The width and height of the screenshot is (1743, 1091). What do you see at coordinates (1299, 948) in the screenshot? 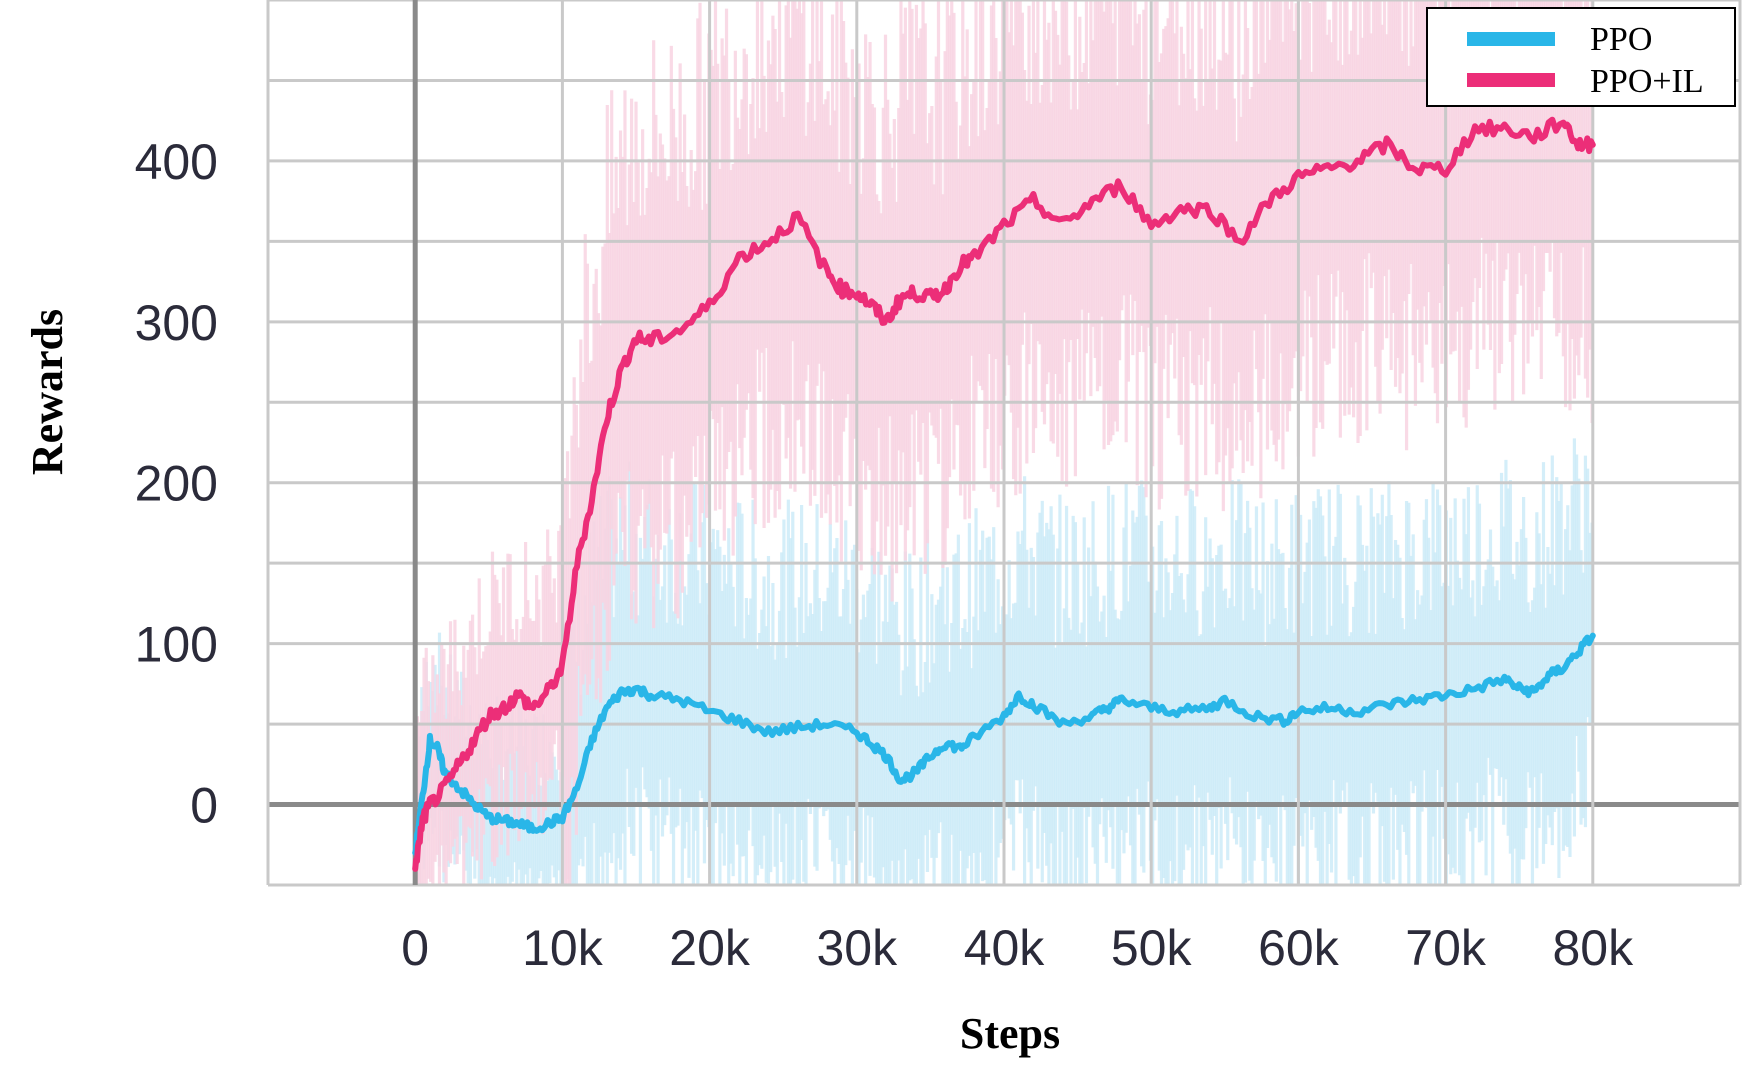
I see `x-tick-label: 60k` at bounding box center [1299, 948].